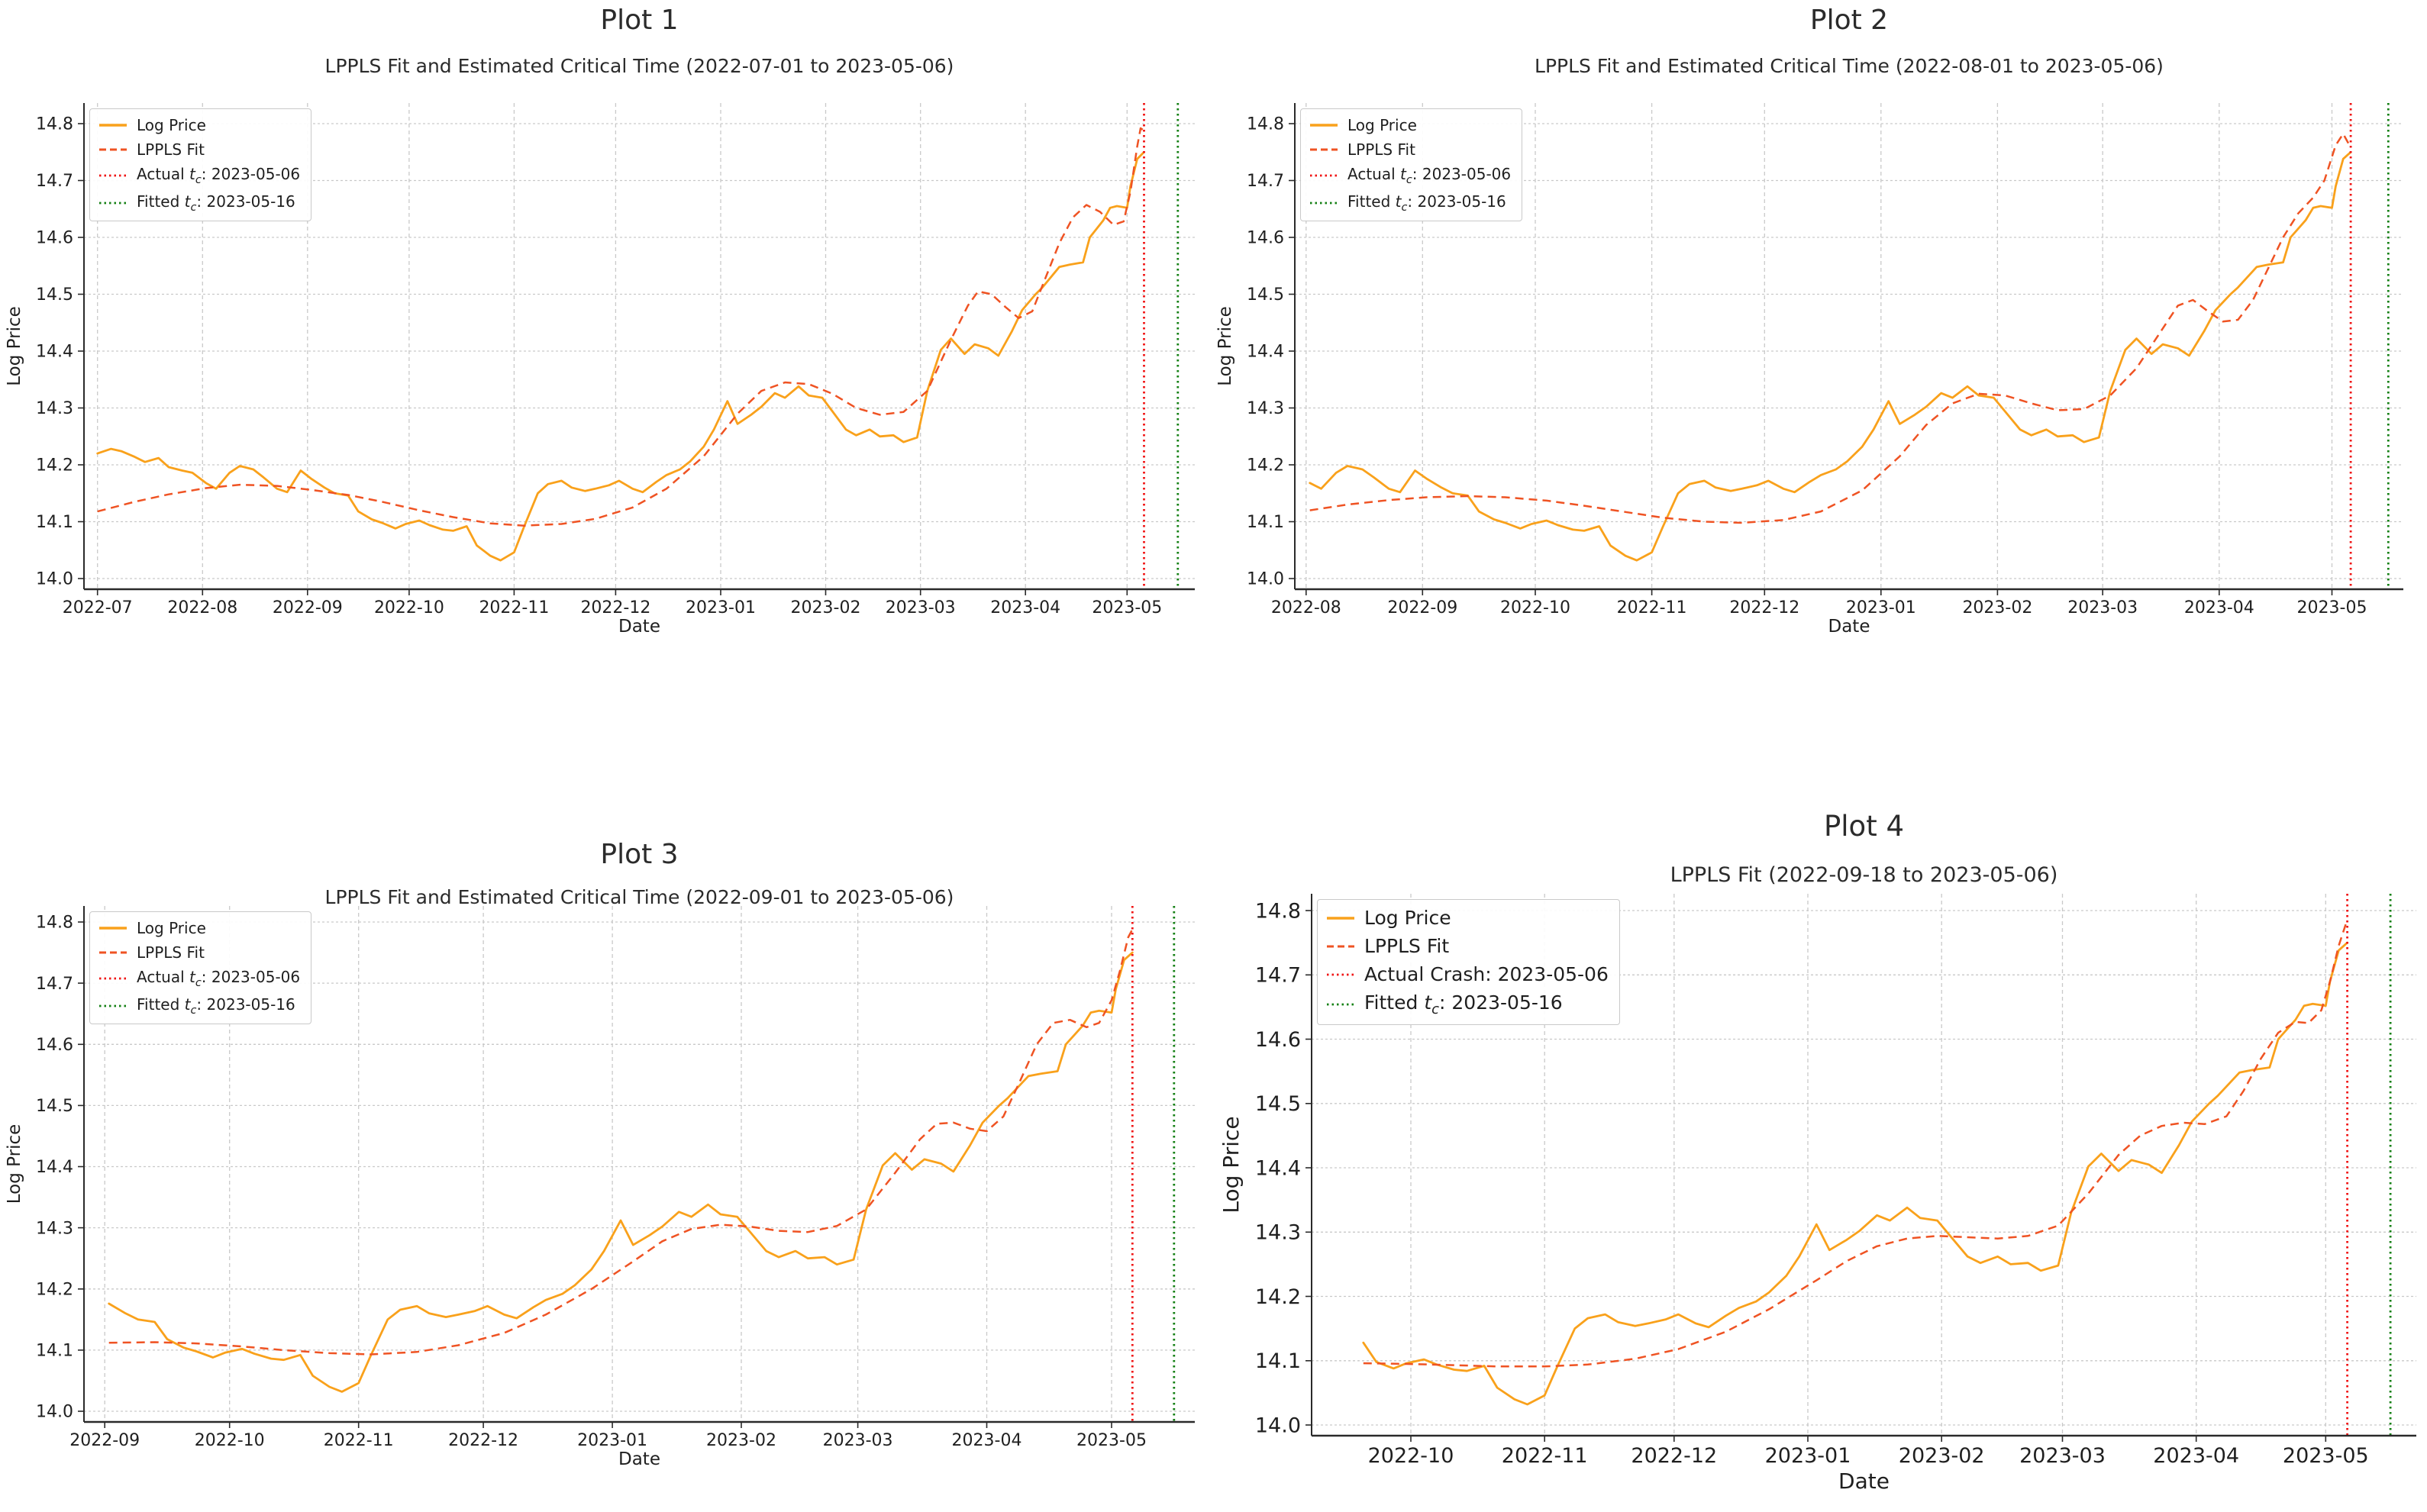 This screenshot has height=1512, width=2427. I want to click on log-price-line, so click(1855, 1173).